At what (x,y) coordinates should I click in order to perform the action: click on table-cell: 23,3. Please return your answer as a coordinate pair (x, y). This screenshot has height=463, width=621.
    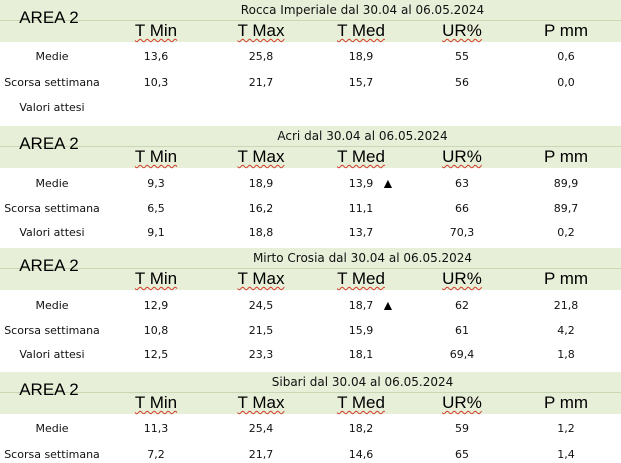
    Looking at the image, I should click on (261, 354).